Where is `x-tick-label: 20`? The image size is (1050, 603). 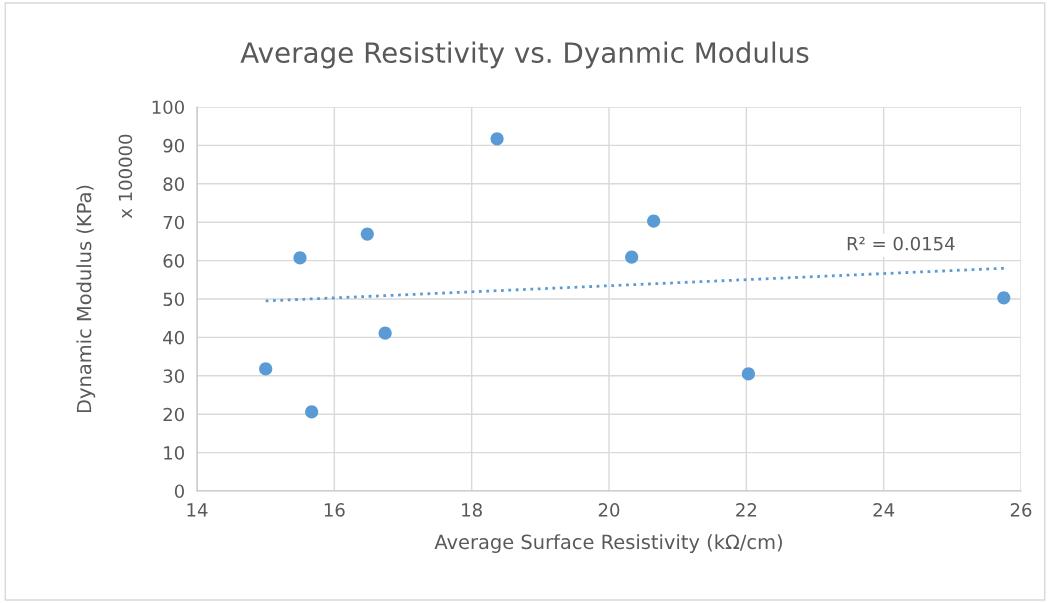
x-tick-label: 20 is located at coordinates (609, 510).